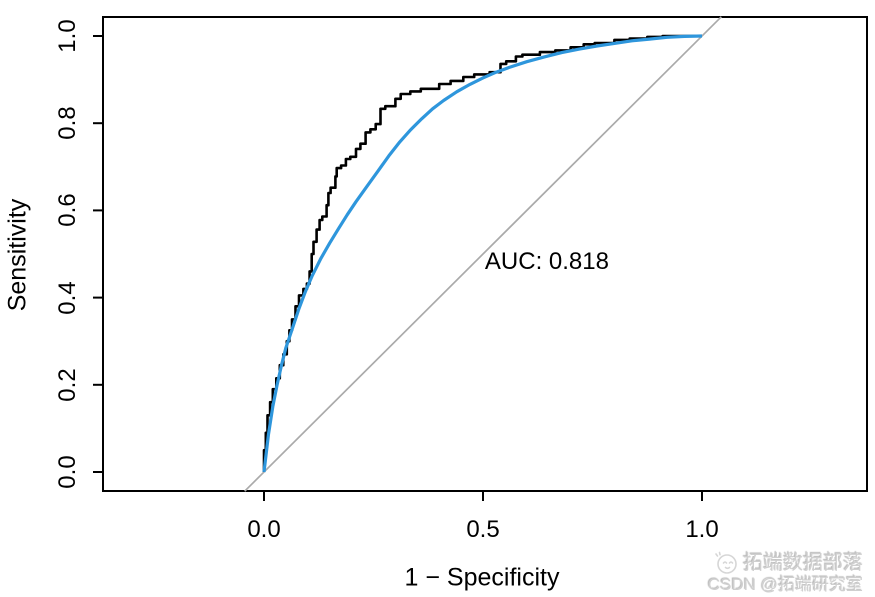  I want to click on y-axis-title: Sensitivity, so click(17, 255).